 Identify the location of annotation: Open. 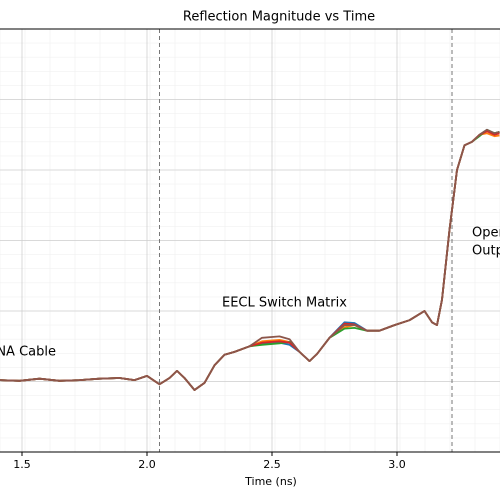
(486, 233).